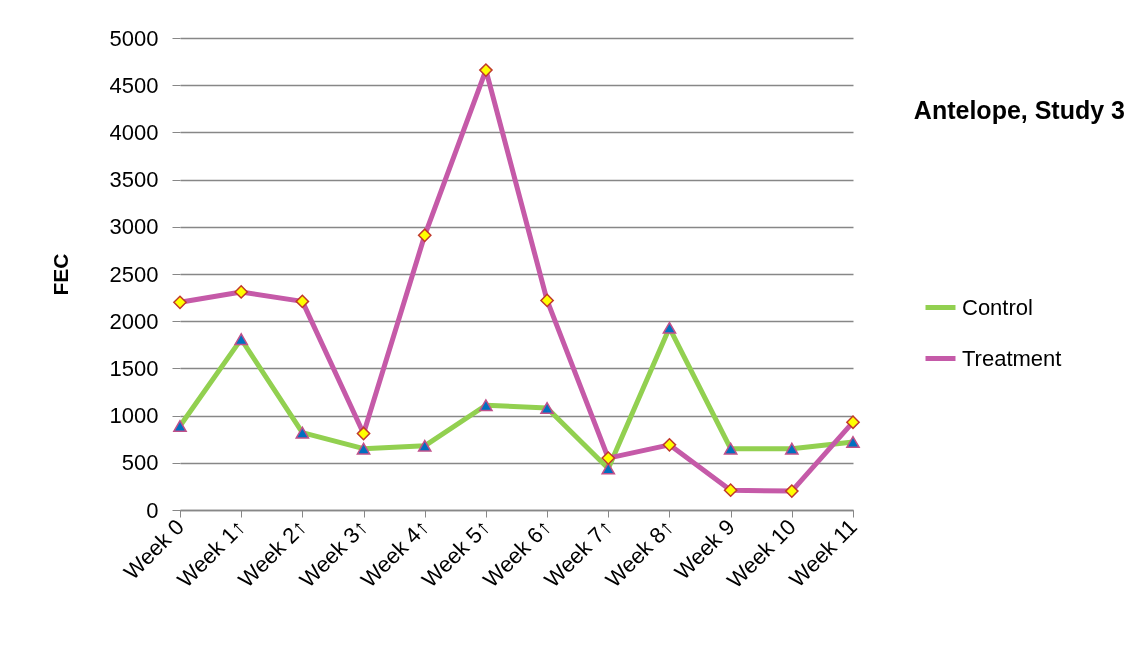  I want to click on y-tick-label: 2000, so click(134, 321).